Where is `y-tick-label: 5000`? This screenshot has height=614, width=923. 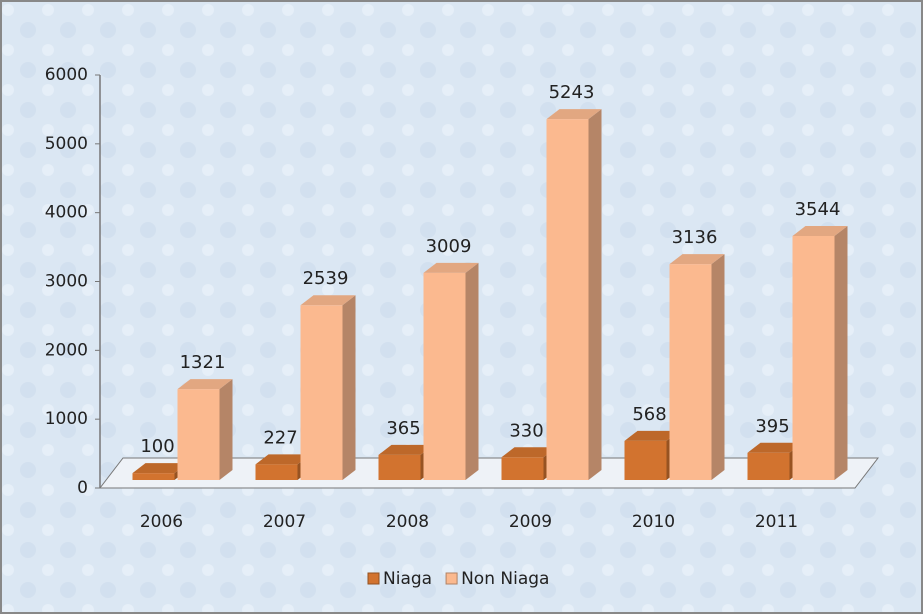
y-tick-label: 5000 is located at coordinates (66, 144).